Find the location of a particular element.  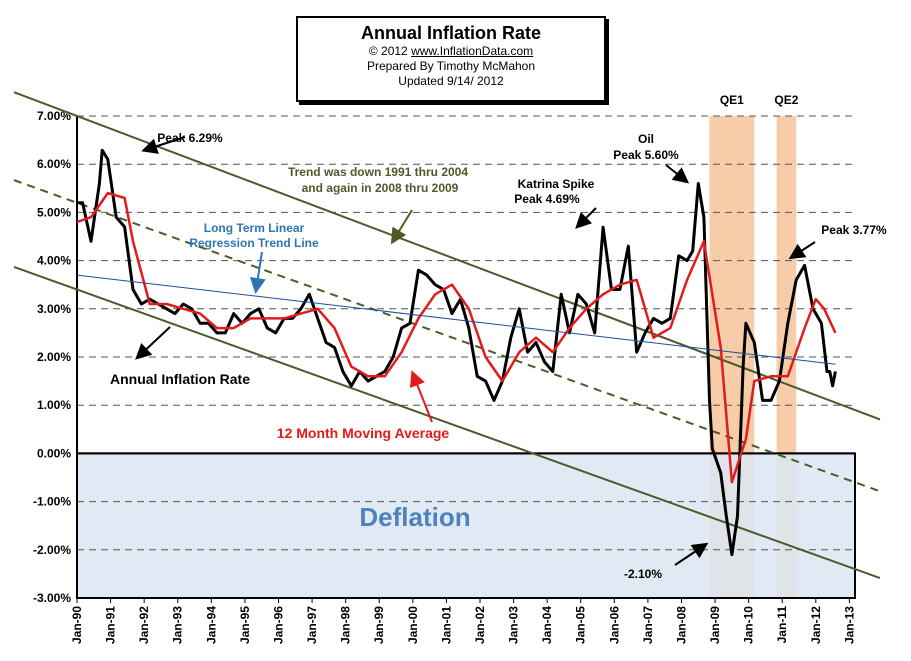

x-tick-label: Jan-03 is located at coordinates (514, 625).